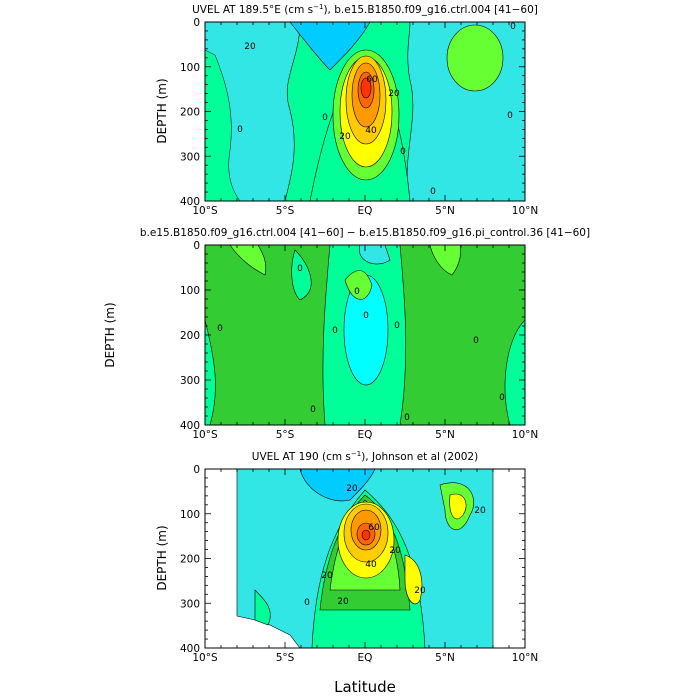 The width and height of the screenshot is (700, 700). Describe the element at coordinates (223, 125) in the screenshot. I see `panel-1-region-west-green` at that location.